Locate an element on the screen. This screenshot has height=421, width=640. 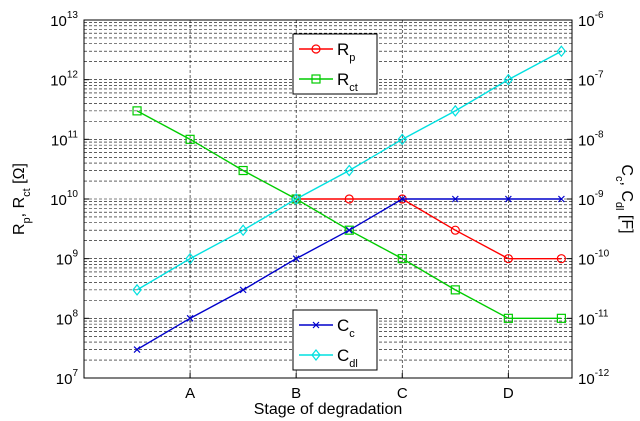
legend-bottom-center: Cc Cdl is located at coordinates (335, 340).